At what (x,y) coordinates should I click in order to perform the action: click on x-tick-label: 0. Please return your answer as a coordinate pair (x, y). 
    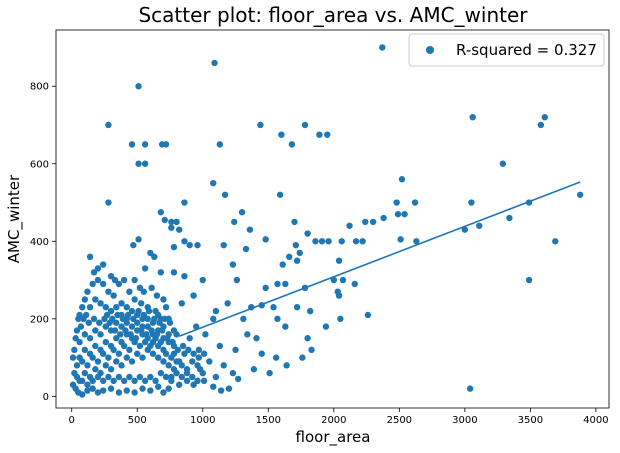
    Looking at the image, I should click on (72, 420).